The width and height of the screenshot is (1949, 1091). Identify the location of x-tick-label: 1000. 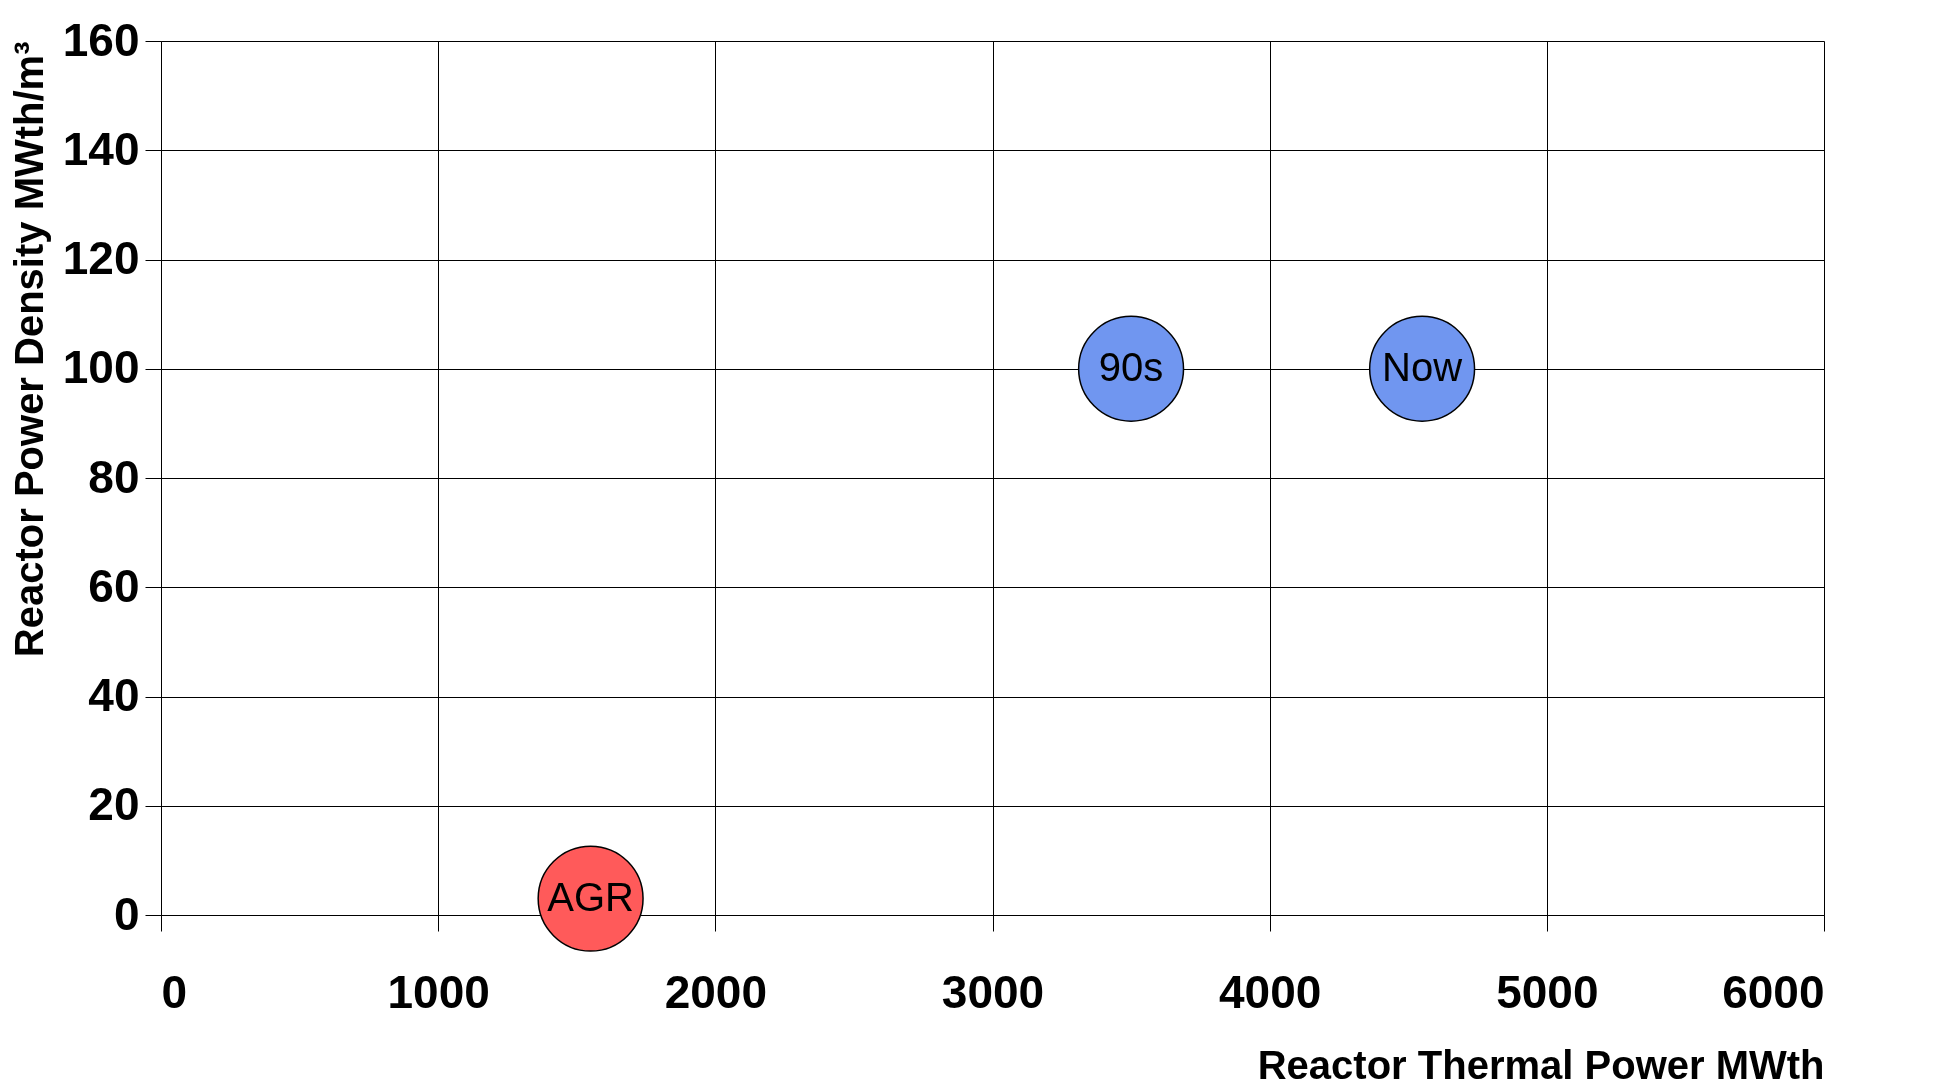
(438, 991).